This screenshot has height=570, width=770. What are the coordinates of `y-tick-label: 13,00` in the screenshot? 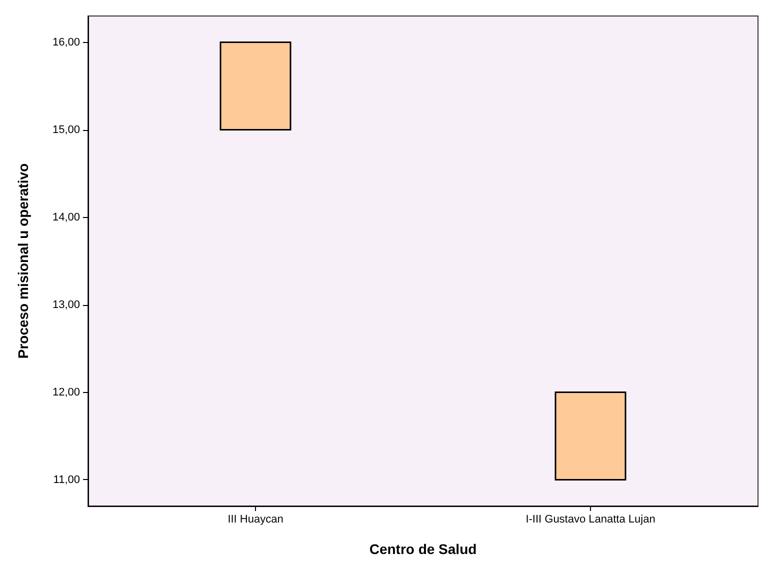 It's located at (66, 304).